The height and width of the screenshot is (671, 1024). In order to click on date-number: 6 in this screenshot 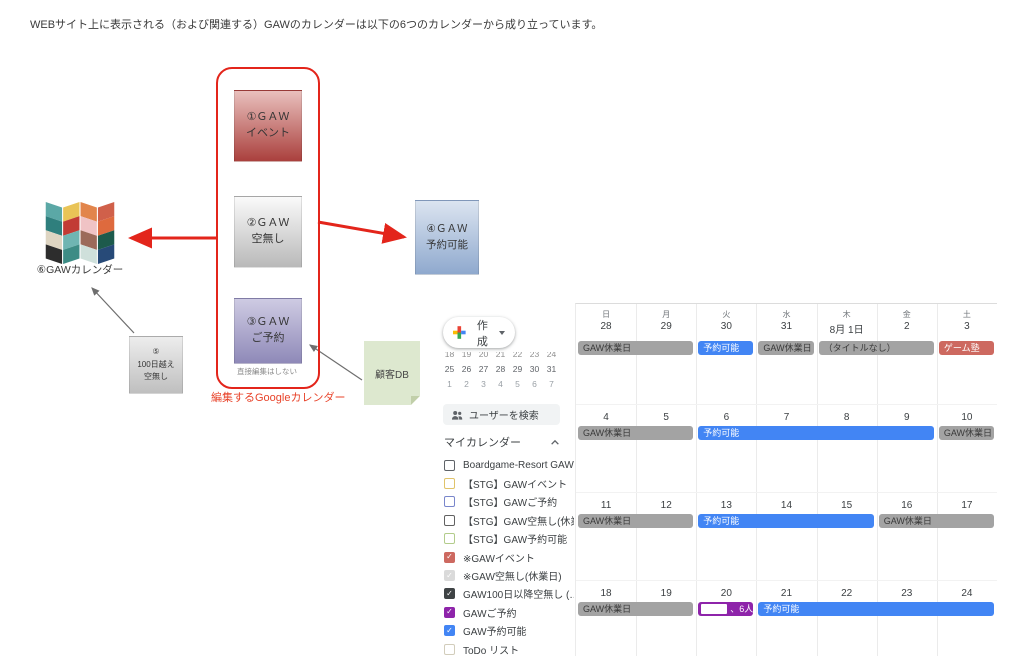, I will do `click(726, 417)`.